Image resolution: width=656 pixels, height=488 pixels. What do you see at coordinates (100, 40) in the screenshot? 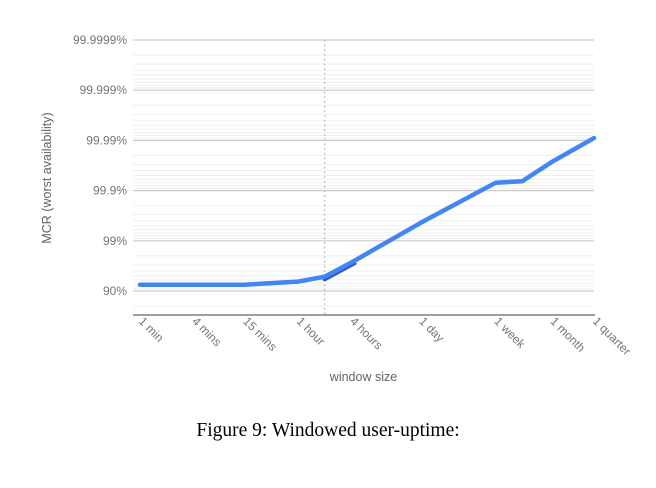
I see `y-tick-label: 99.9999%` at bounding box center [100, 40].